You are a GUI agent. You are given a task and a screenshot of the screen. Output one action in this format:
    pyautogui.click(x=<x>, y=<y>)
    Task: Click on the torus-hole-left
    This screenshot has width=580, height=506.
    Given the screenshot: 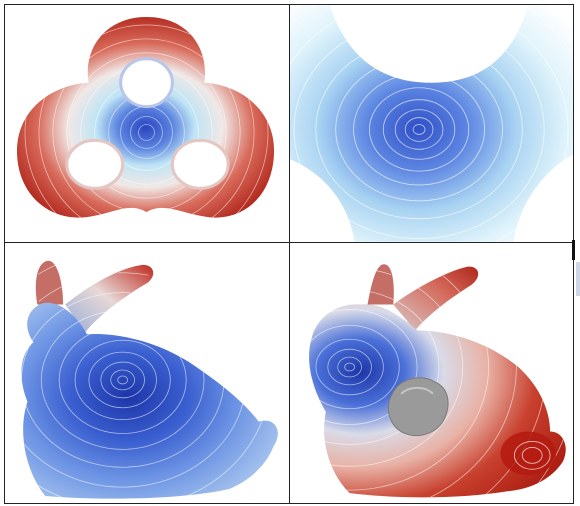 What is the action you would take?
    pyautogui.click(x=95, y=164)
    